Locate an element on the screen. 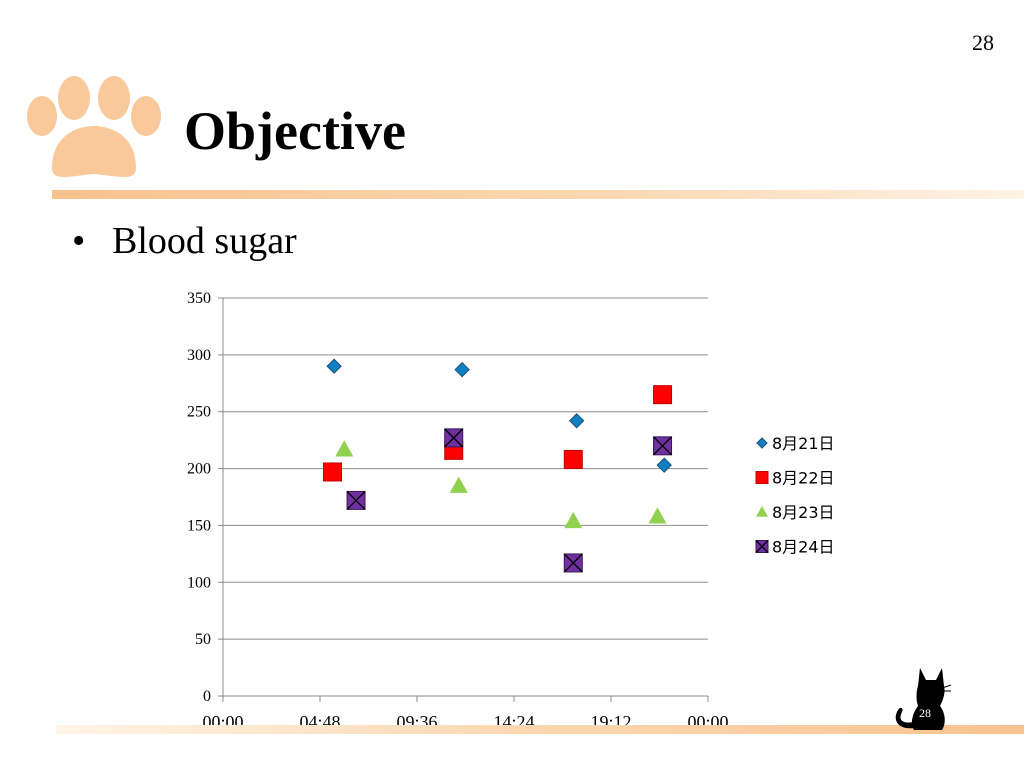 This screenshot has height=768, width=1024. y-tick-label: 50 is located at coordinates (203, 639).